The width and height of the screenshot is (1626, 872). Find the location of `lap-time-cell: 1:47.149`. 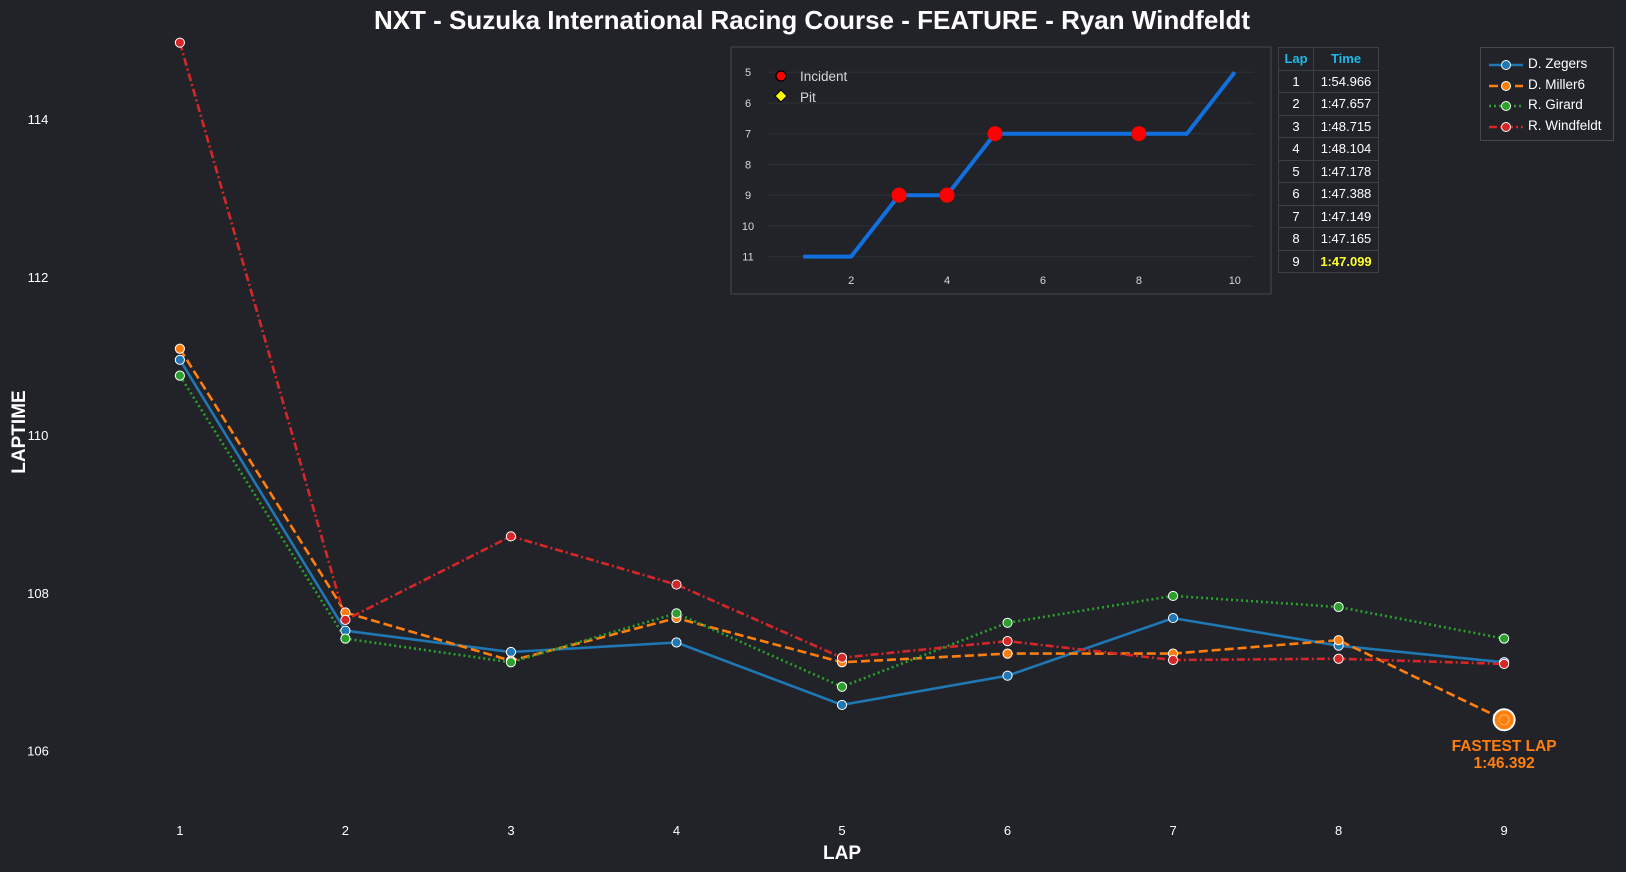

lap-time-cell: 1:47.149 is located at coordinates (1346, 216).